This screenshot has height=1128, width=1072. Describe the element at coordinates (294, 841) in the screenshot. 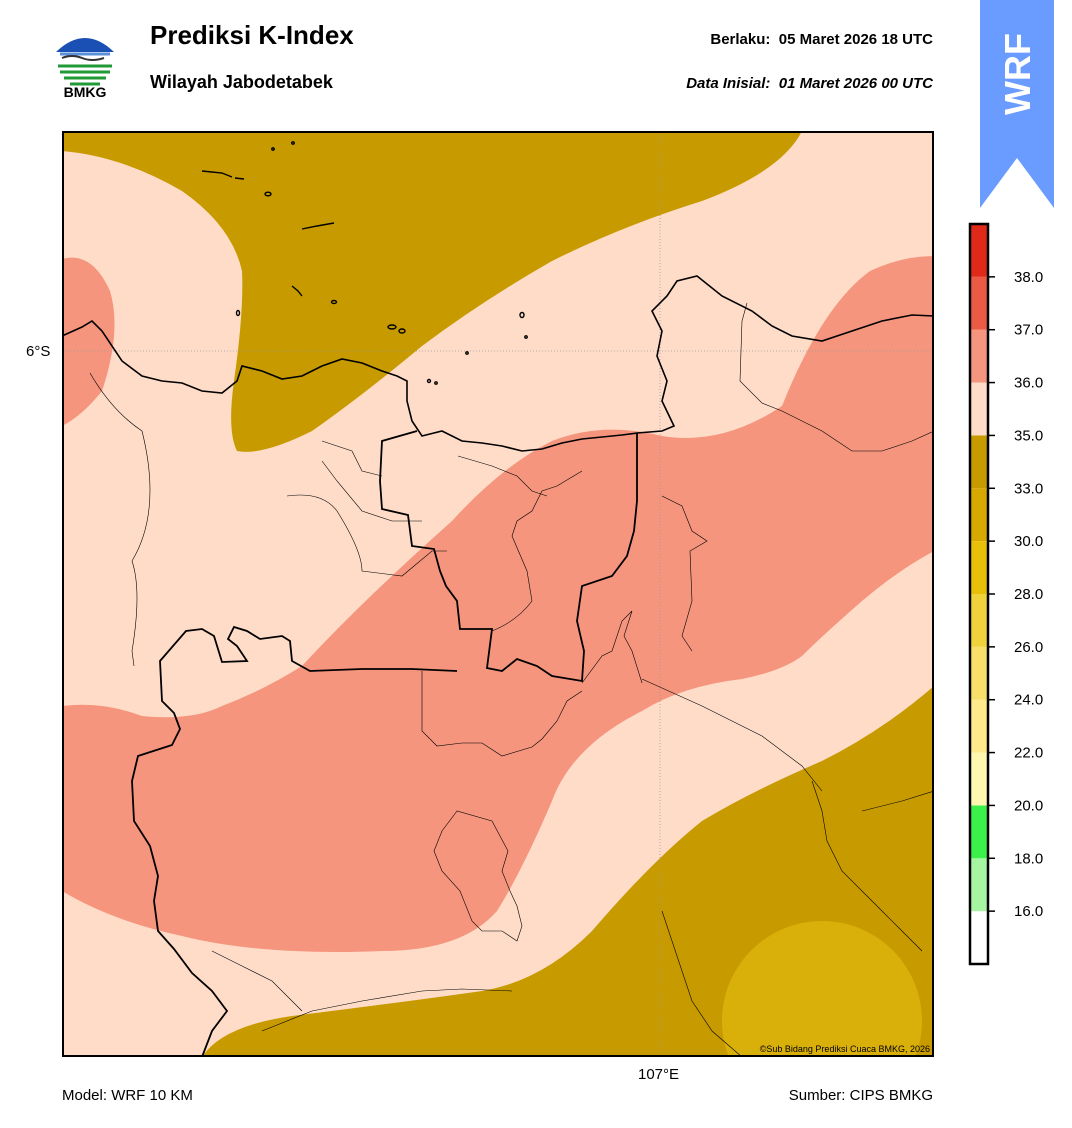

I see `province-boundary-west` at that location.